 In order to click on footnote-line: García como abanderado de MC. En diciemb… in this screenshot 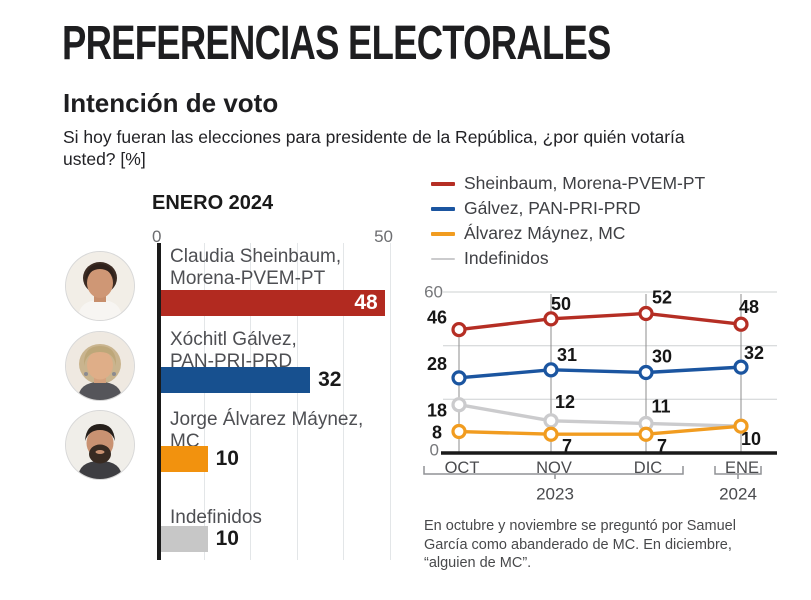, I will do `click(578, 544)`.